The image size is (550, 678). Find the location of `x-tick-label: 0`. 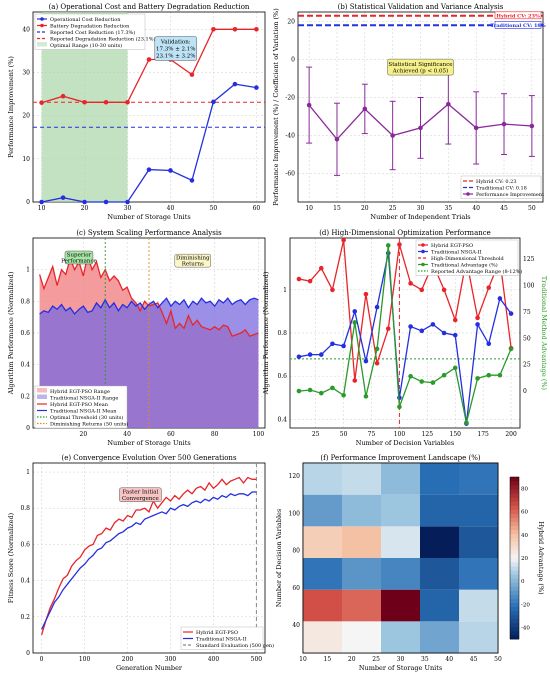

x-tick-label: 0 is located at coordinates (42, 659).